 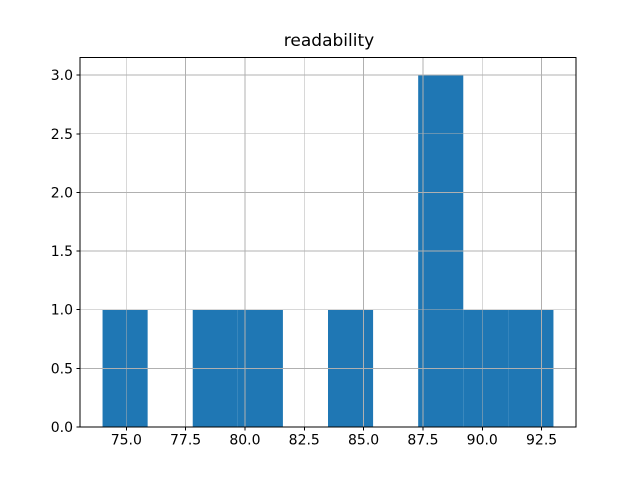 What do you see at coordinates (62, 135) in the screenshot?
I see `y-tick-label: 2.5` at bounding box center [62, 135].